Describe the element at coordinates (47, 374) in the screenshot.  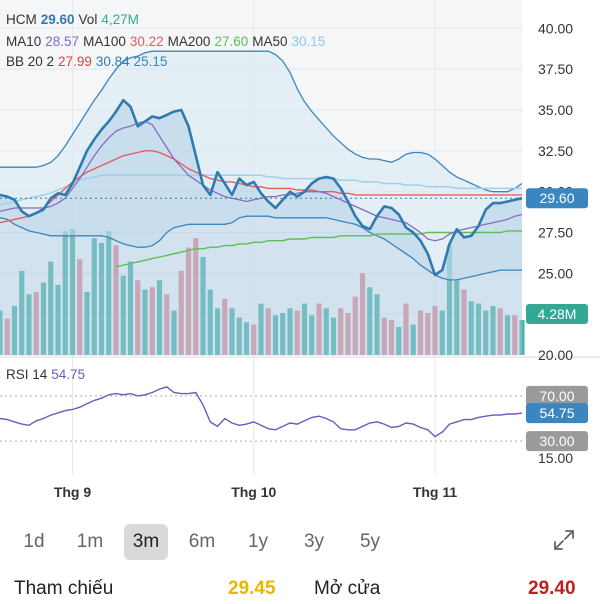
I see `rsi-legend: RSI 14 54.75` at that location.